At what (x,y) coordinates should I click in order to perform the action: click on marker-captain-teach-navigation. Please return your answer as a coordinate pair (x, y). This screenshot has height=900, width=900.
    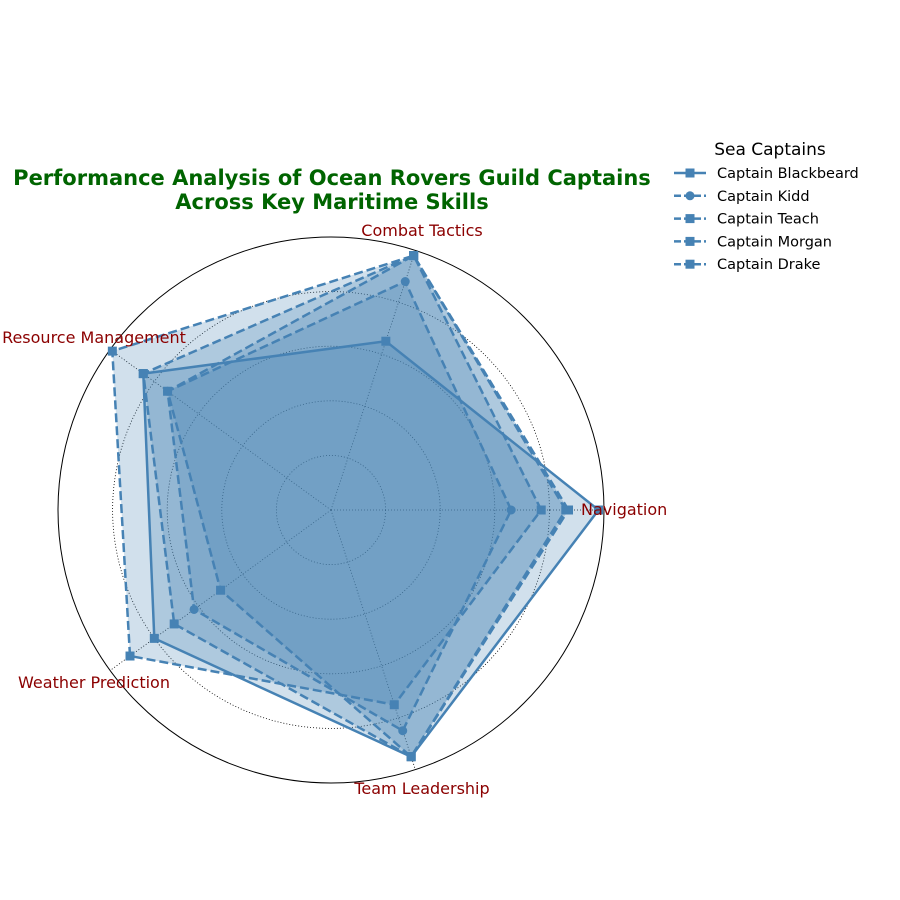
    Looking at the image, I should click on (541, 510).